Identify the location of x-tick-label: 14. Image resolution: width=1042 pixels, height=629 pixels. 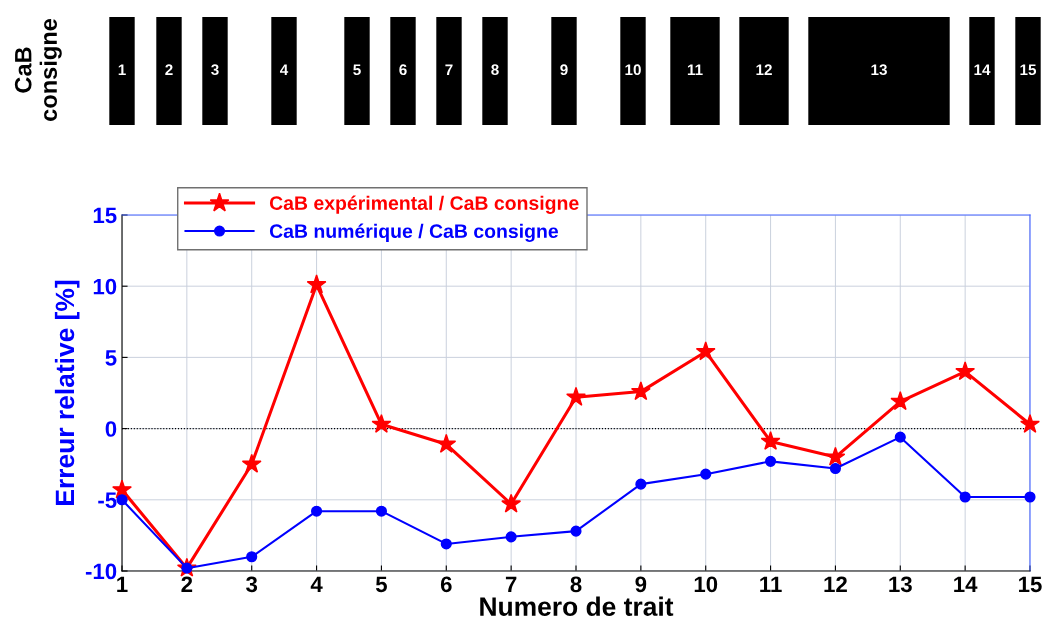
(966, 584).